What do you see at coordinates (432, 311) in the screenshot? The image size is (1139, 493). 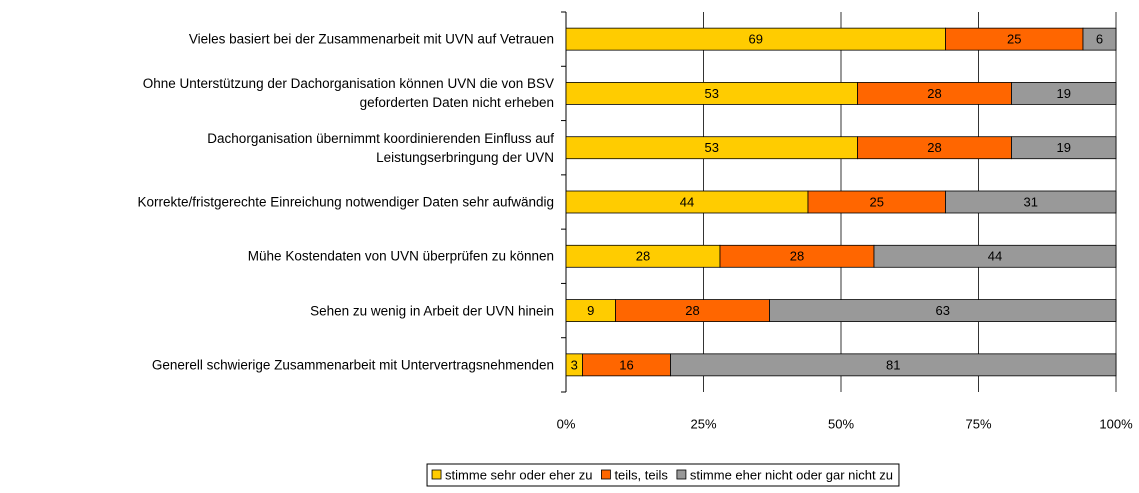 I see `category-label: Sehen zu wenig in Arbeit der UVN hinein` at bounding box center [432, 311].